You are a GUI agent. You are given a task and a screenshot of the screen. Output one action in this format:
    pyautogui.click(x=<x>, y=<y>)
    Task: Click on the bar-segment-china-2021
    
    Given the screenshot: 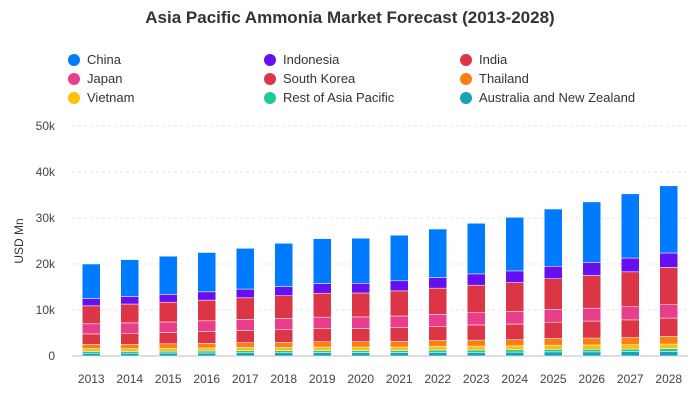 What is the action you would take?
    pyautogui.click(x=399, y=258)
    